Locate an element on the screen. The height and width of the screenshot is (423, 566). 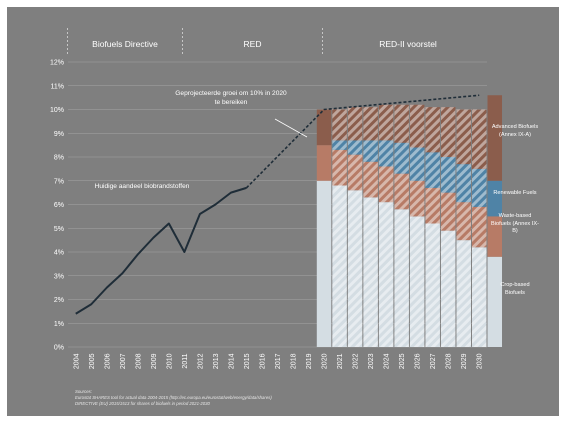
x-tick-label: 2029 is located at coordinates (464, 361).